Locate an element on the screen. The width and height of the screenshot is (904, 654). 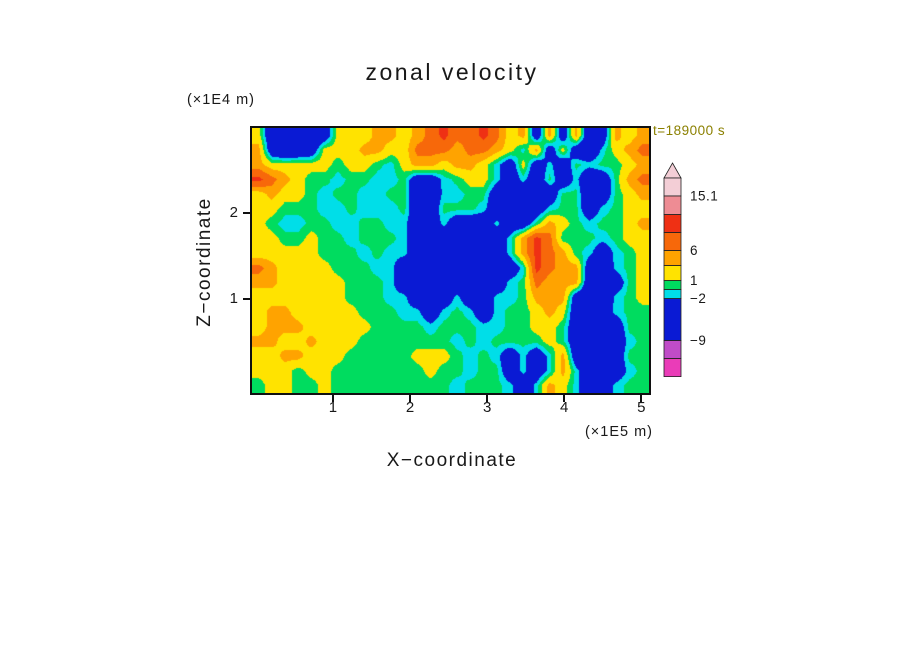
colorbar-label: −9 is located at coordinates (698, 340).